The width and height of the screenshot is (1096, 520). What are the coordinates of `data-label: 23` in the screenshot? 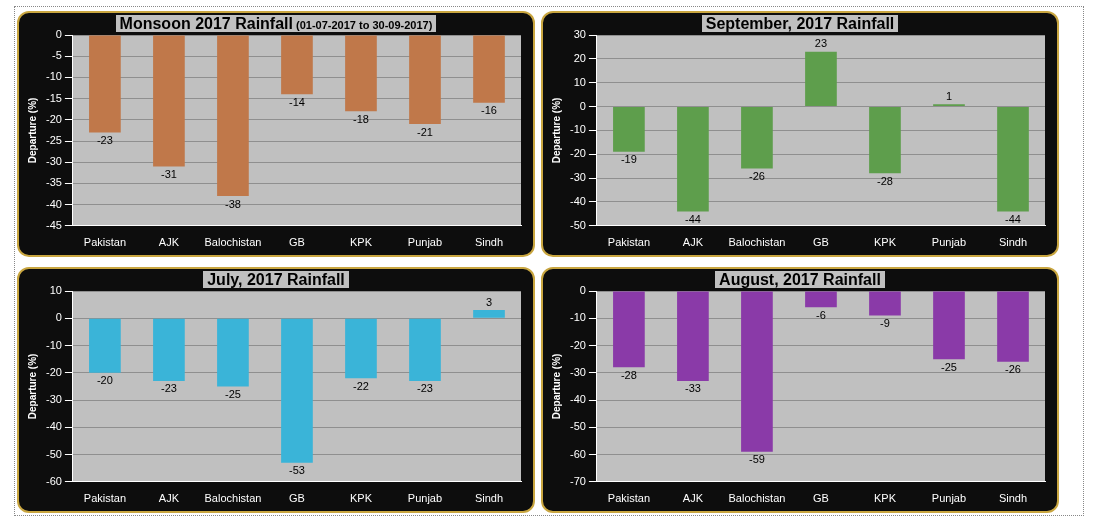 It's located at (821, 43).